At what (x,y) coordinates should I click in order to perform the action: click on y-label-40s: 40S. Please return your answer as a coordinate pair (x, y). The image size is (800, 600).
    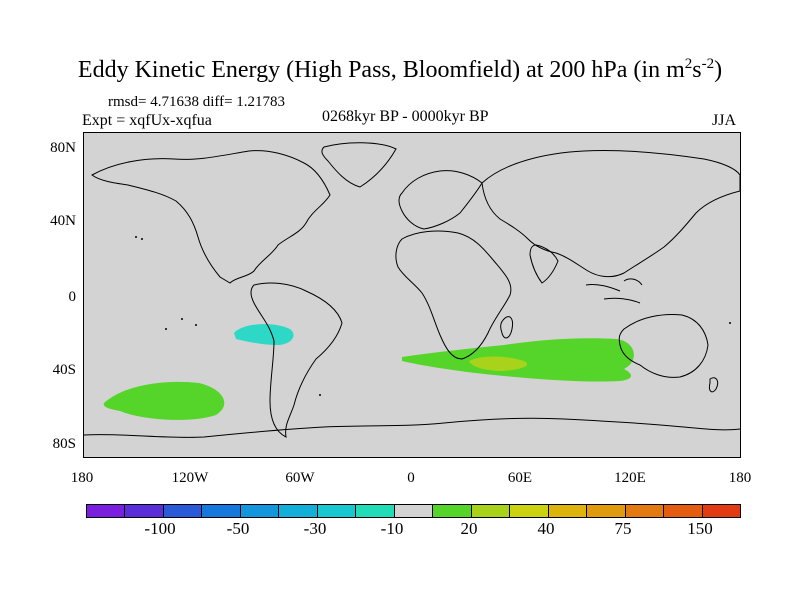
    Looking at the image, I should click on (64, 370).